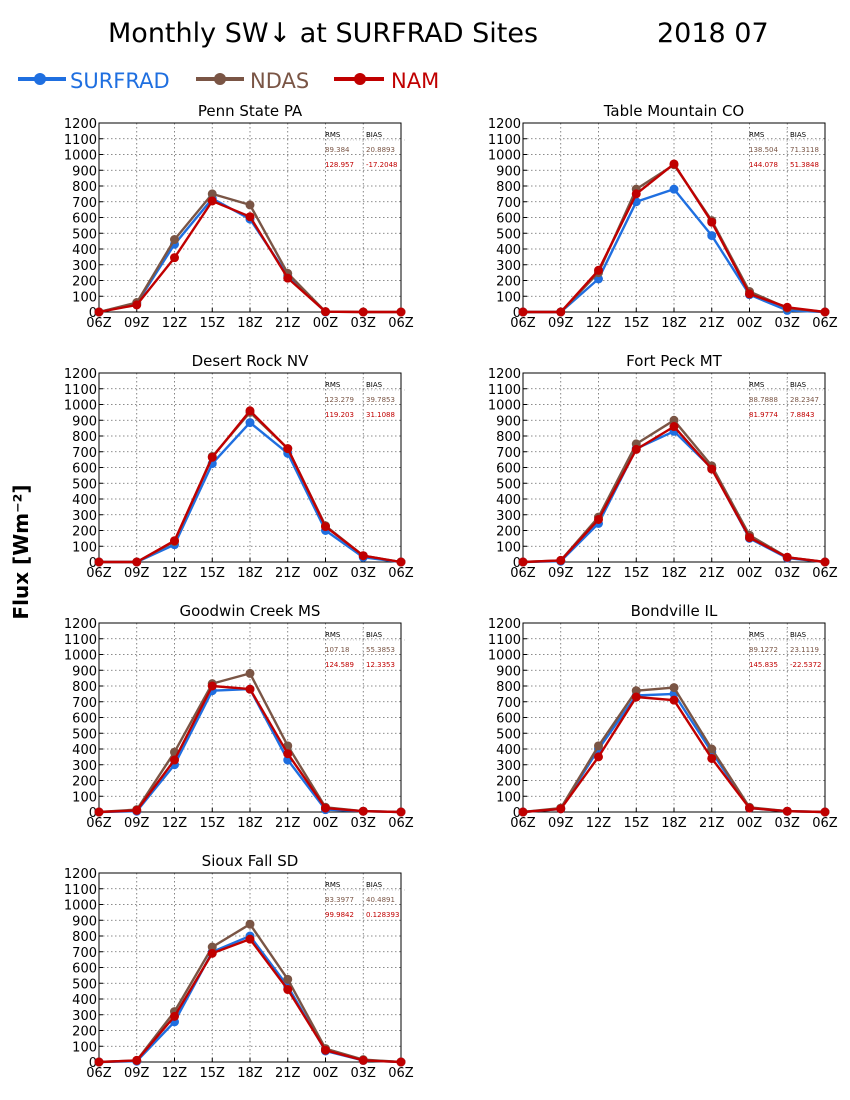 Image resolution: width=850 pixels, height=1100 pixels. Describe the element at coordinates (508, 500) in the screenshot. I see `y-tick-label: 400` at that location.